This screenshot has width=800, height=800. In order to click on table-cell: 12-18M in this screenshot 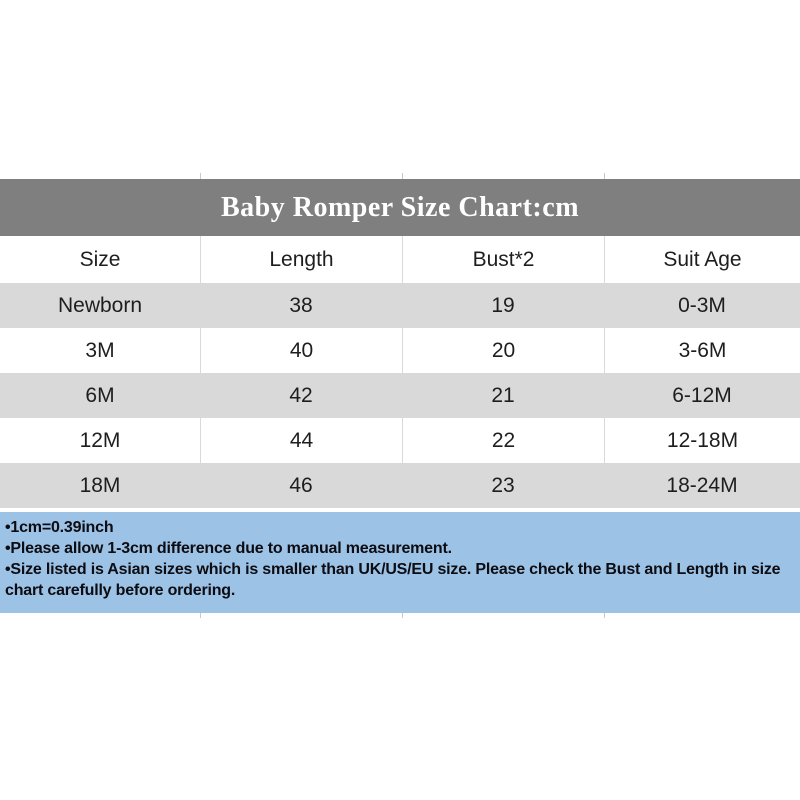, I will do `click(702, 440)`.